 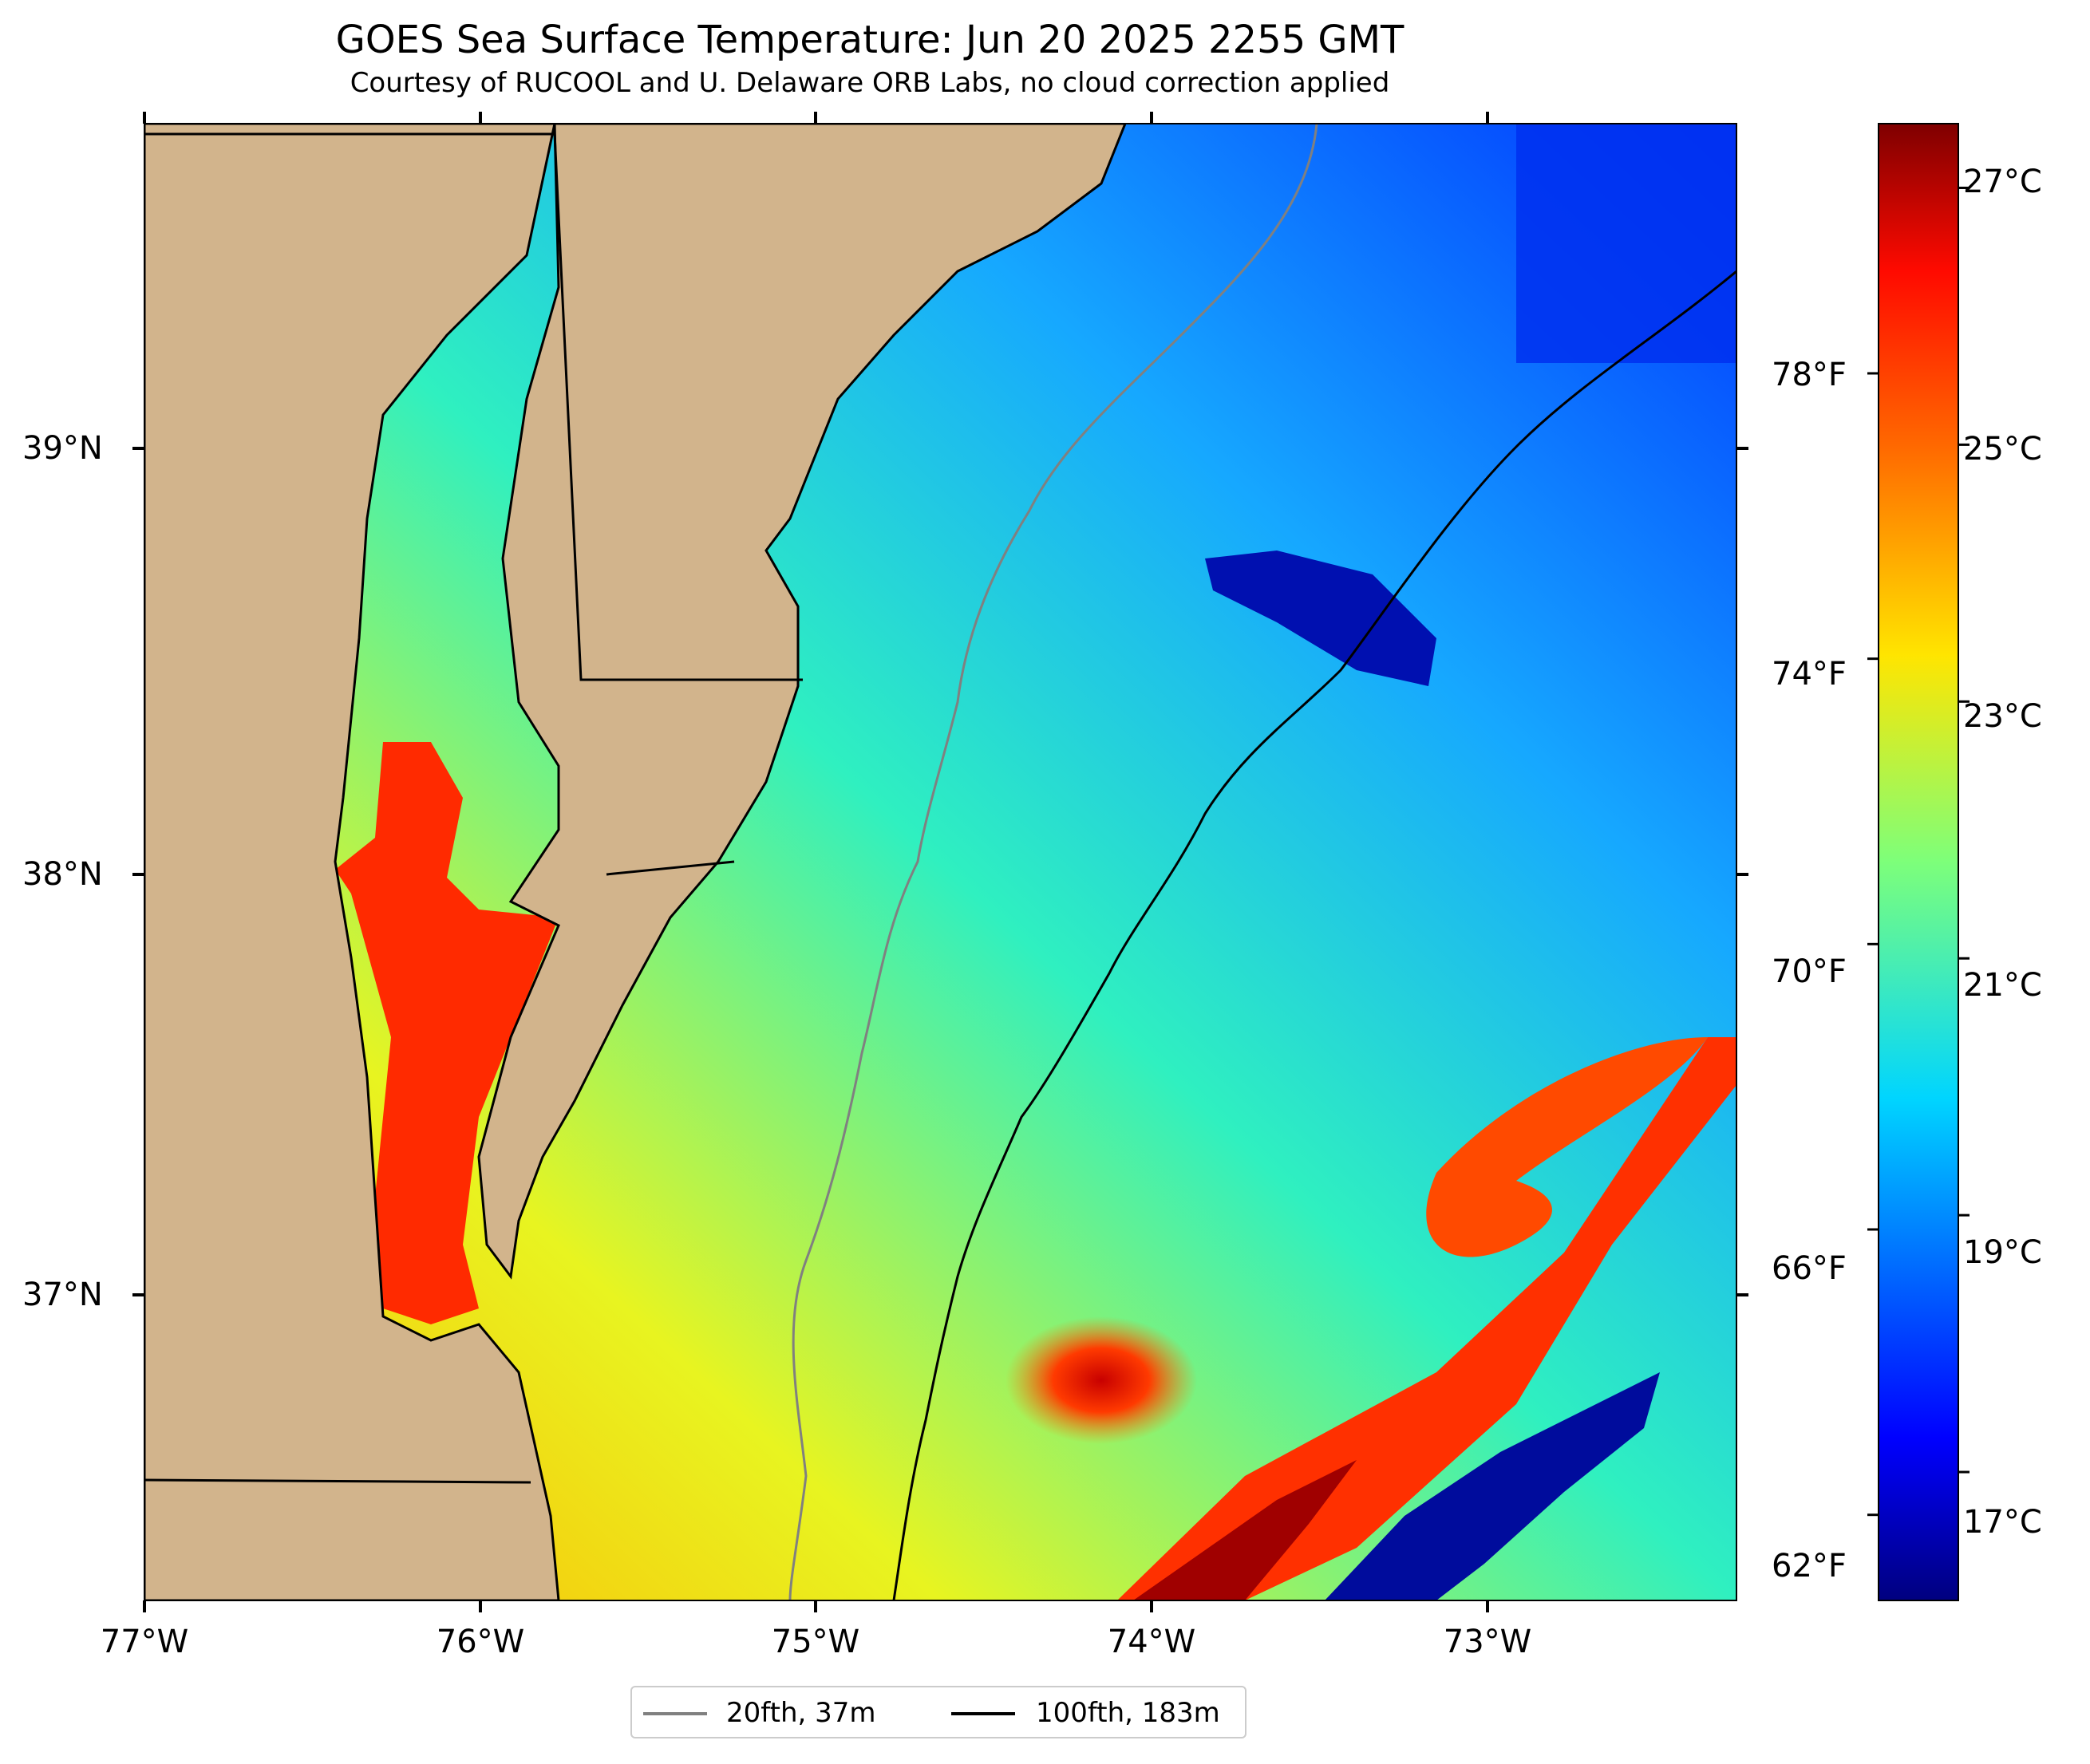 I want to click on x-tick-label: 75°W, so click(x=815, y=1642).